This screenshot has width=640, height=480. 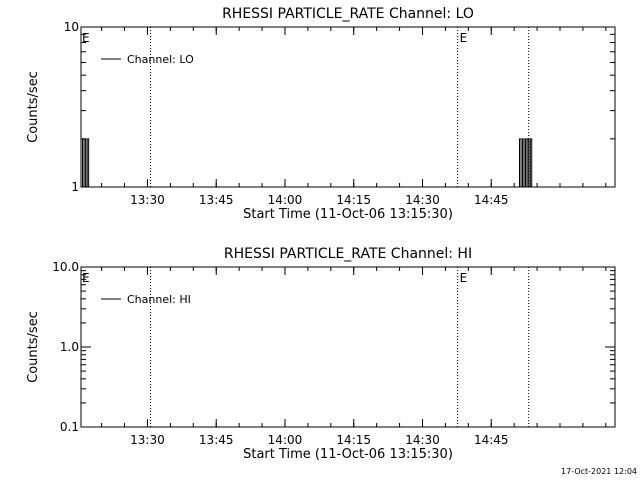 I want to click on legend-label: Channel: LO, so click(x=160, y=59).